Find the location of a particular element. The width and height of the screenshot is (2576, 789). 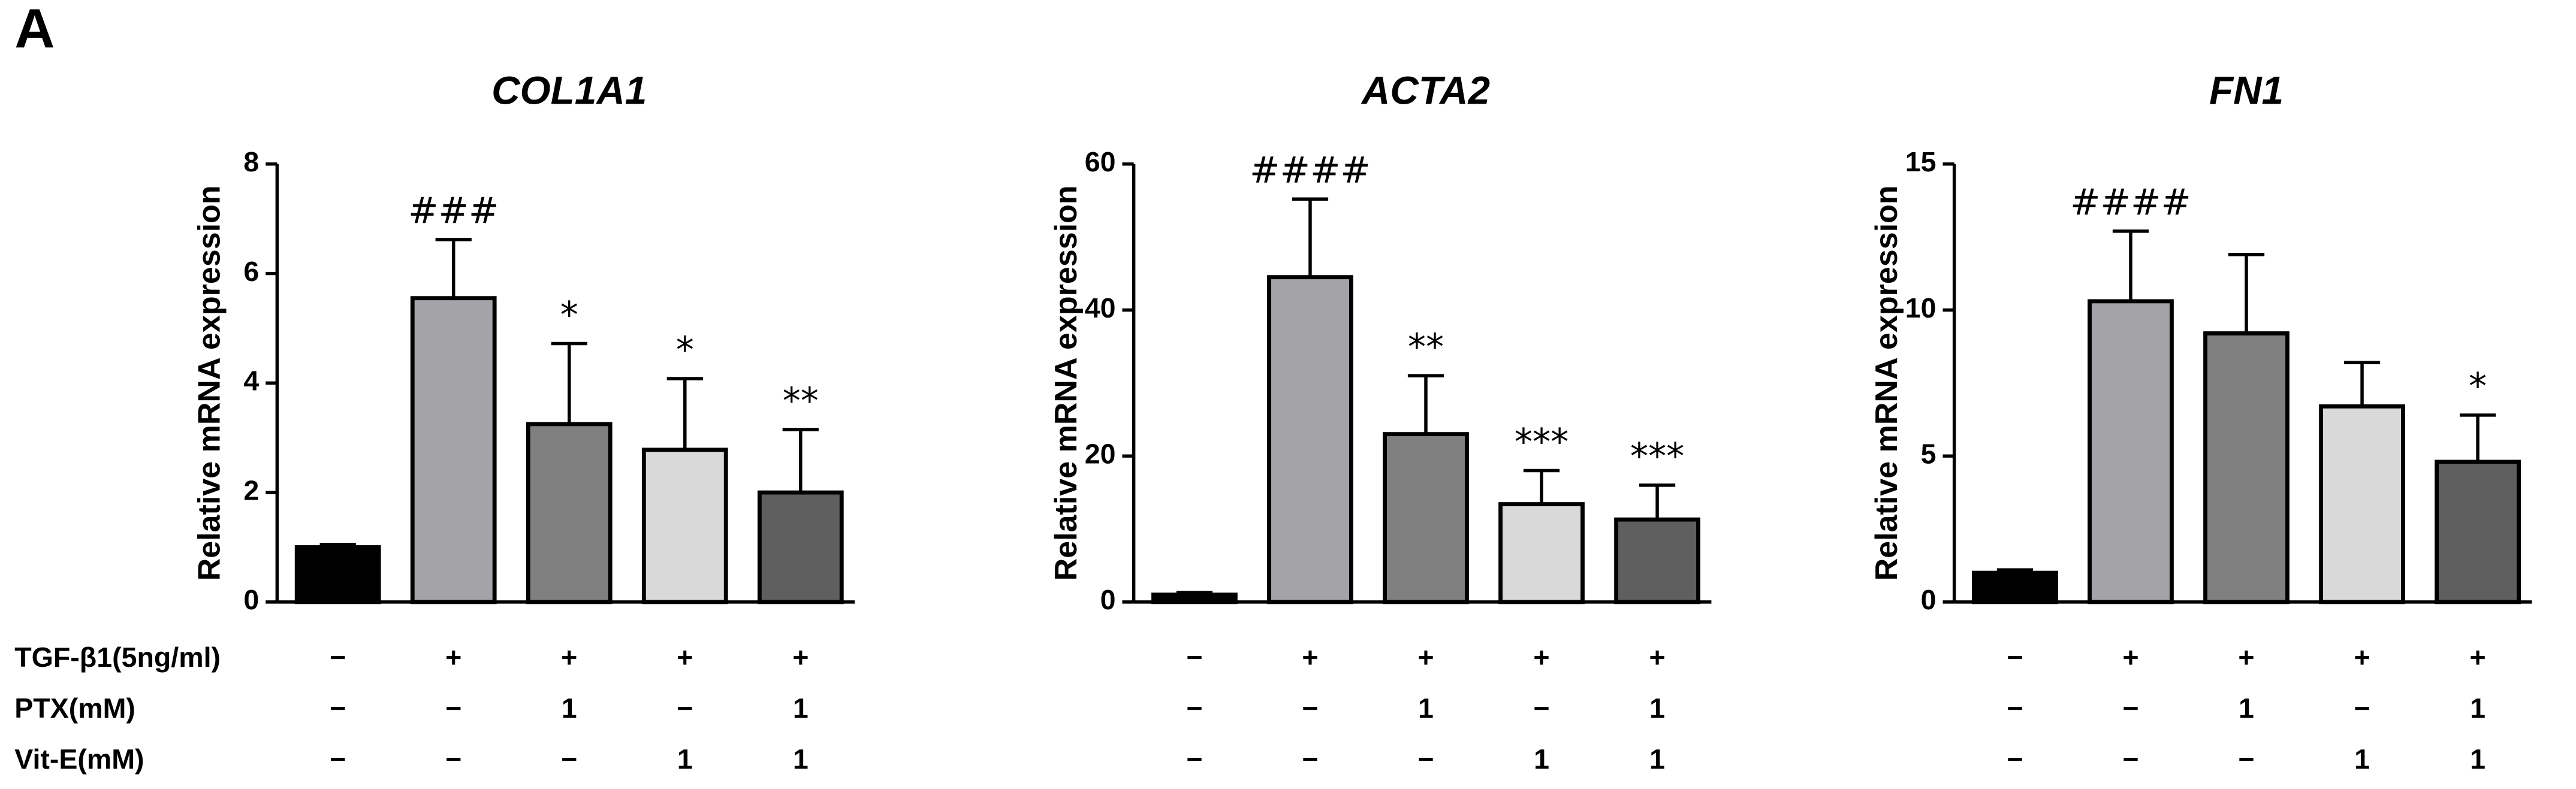

row-label: Vit-E(mM) is located at coordinates (79, 759).